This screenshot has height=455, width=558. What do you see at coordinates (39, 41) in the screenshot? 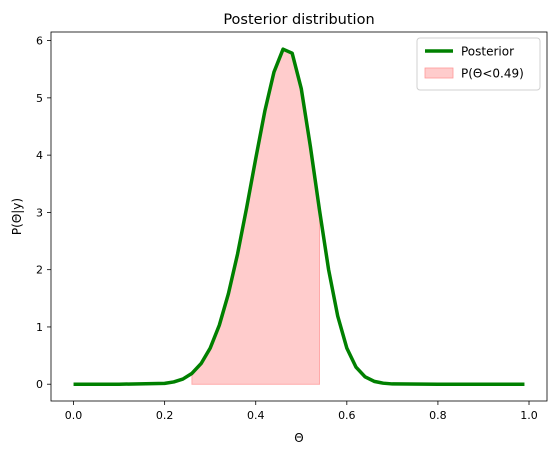
I see `y-tick-label: 6` at bounding box center [39, 41].